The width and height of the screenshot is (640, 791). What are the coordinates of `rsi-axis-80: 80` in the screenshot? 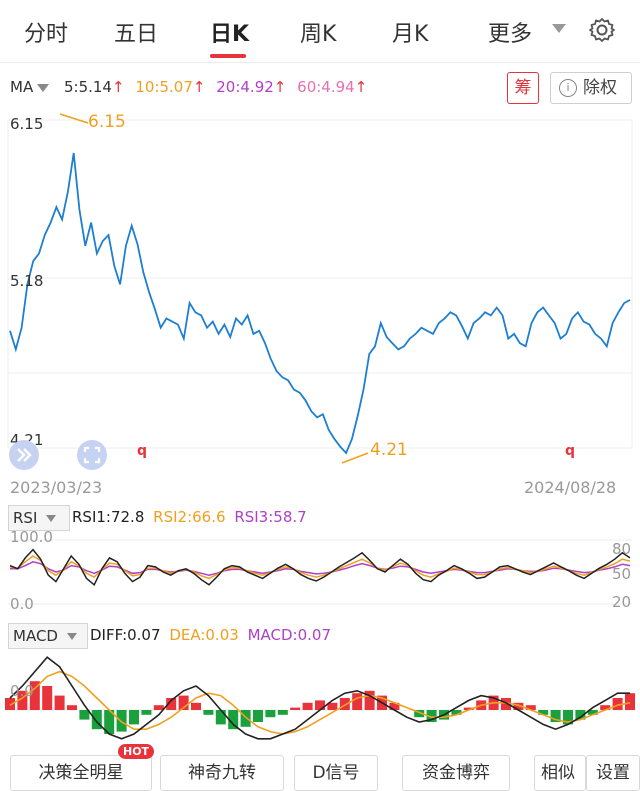 It's located at (622, 549).